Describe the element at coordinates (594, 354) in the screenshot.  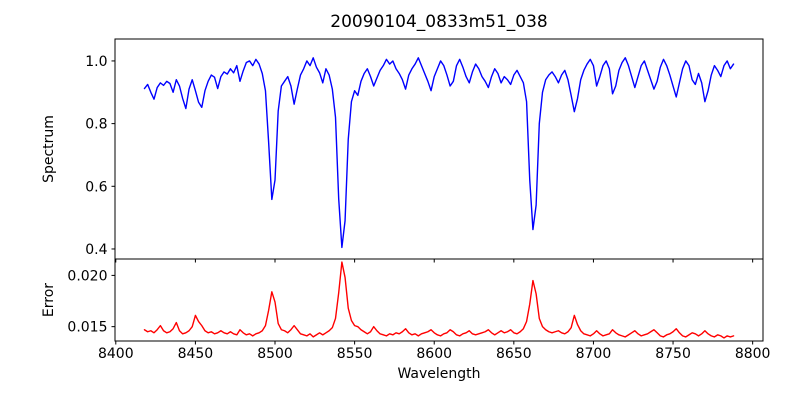
I see `x-tick-label: 8700` at that location.